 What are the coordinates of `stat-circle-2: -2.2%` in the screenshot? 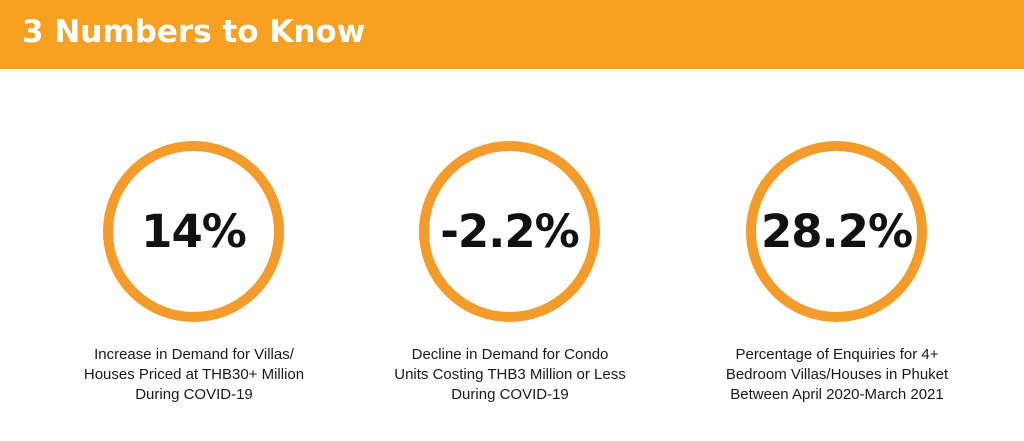 It's located at (509, 231).